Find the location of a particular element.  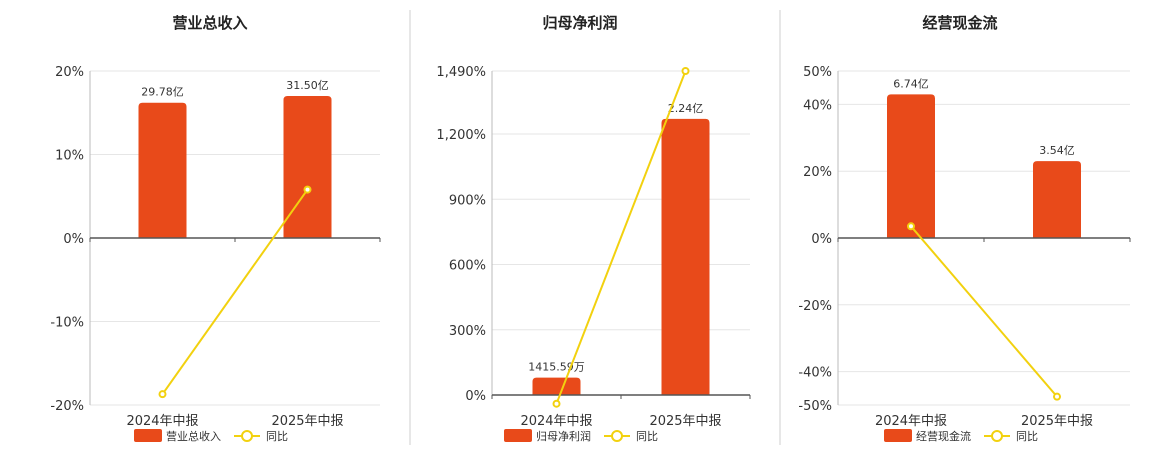

bar-data-label: 2.24亿 is located at coordinates (686, 108).